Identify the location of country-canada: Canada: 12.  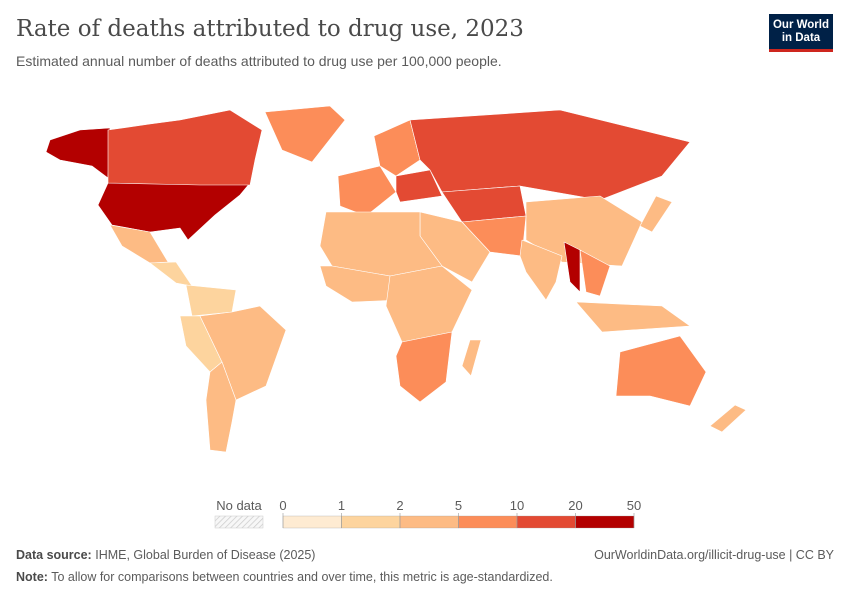
(185, 147).